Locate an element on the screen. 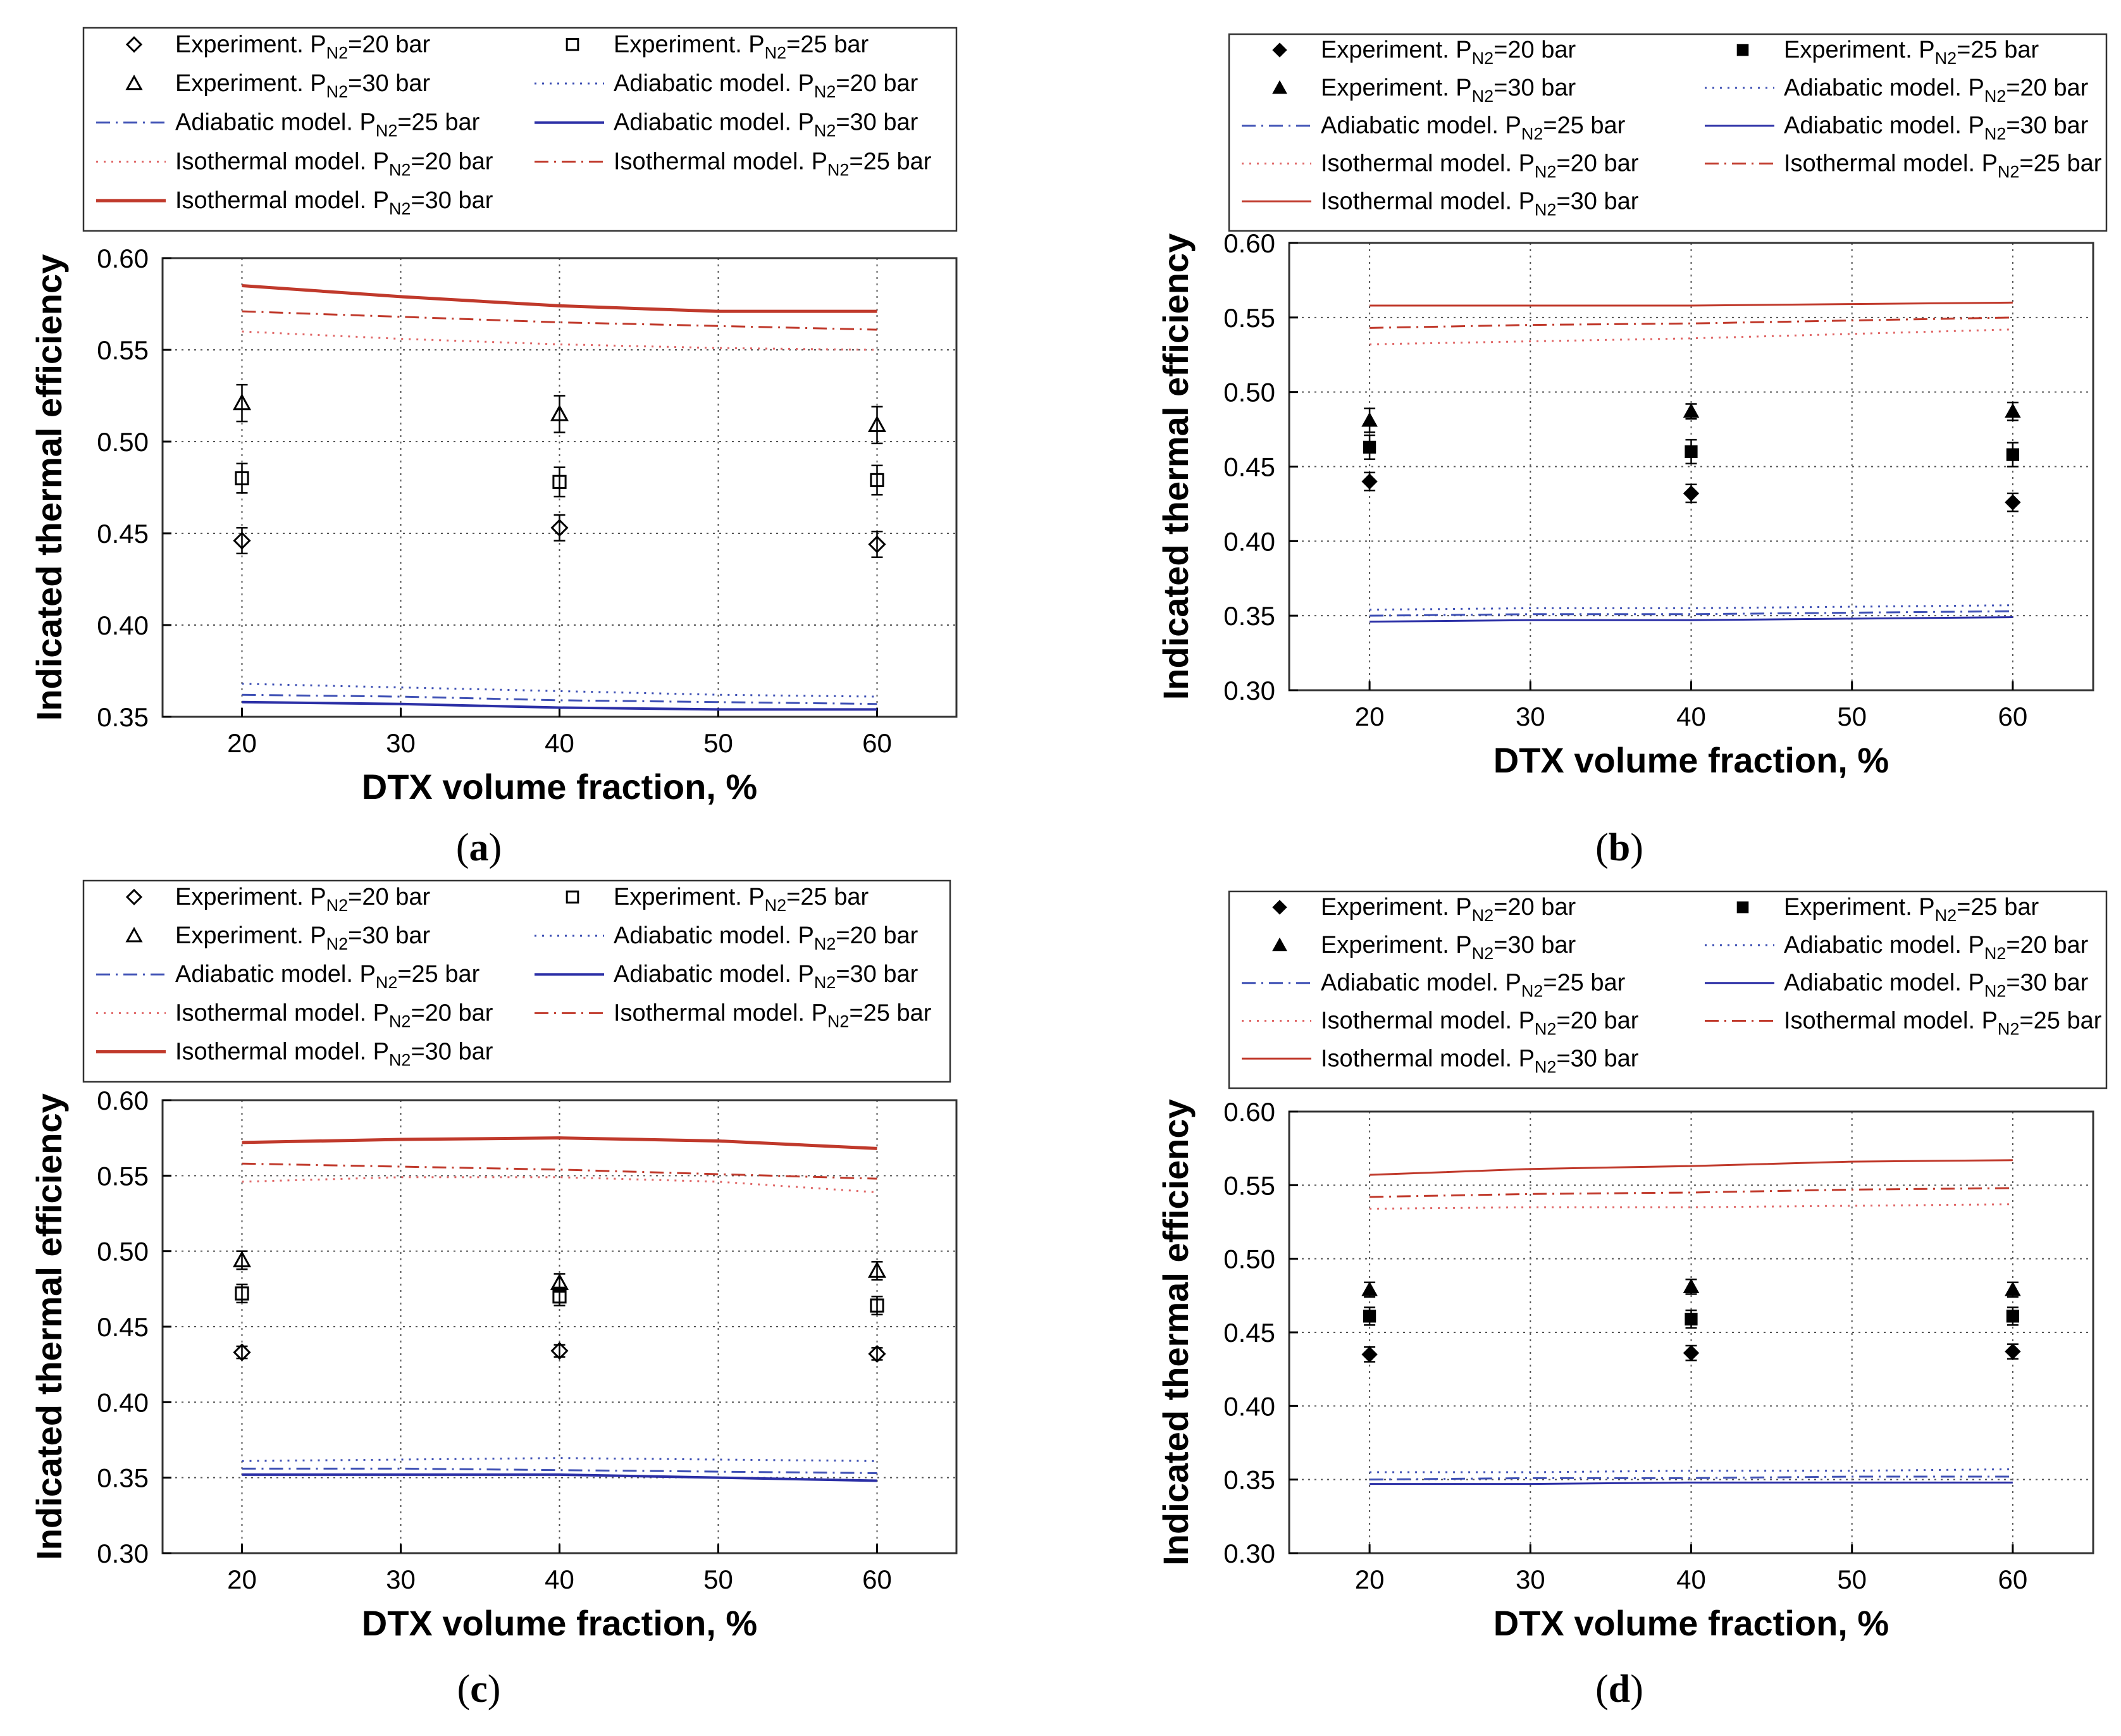  panel-label-letter: c is located at coordinates (479, 1689).